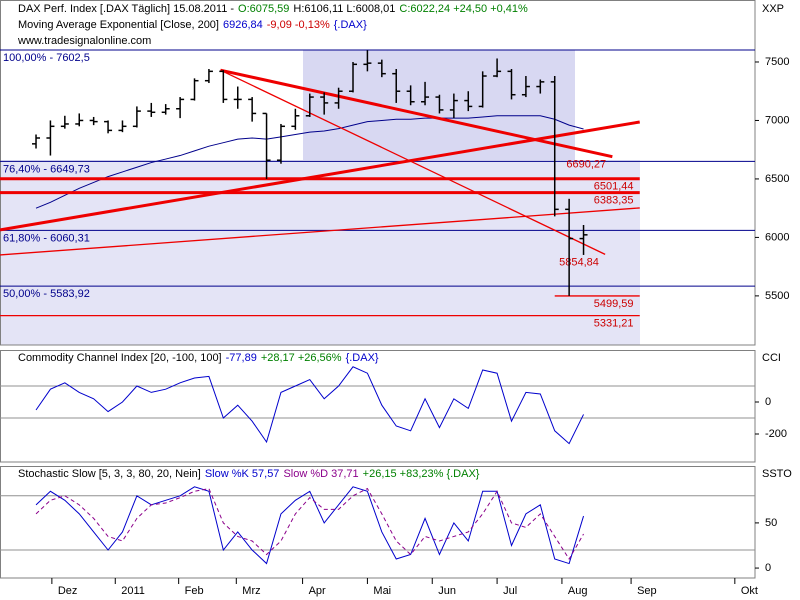  What do you see at coordinates (647, 591) in the screenshot?
I see `x-tick-label: Sep` at bounding box center [647, 591].